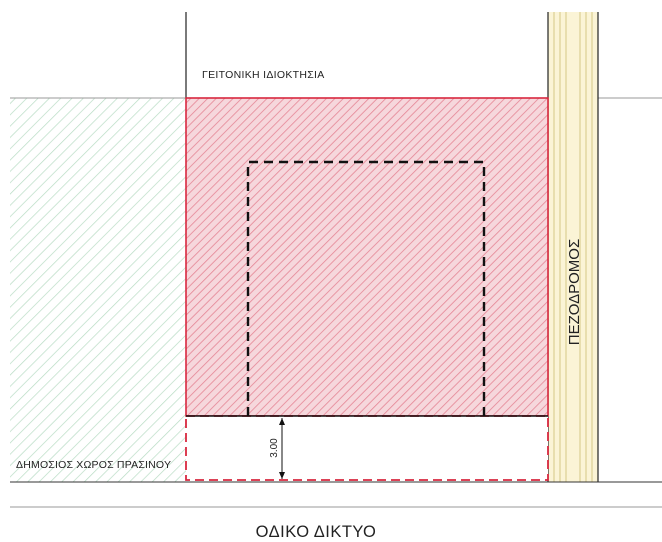 The image size is (662, 542). What do you see at coordinates (316, 532) in the screenshot?
I see `road-network-label: ΟΔΙΚΟ ΔΙΚΤΥΟ` at bounding box center [316, 532].